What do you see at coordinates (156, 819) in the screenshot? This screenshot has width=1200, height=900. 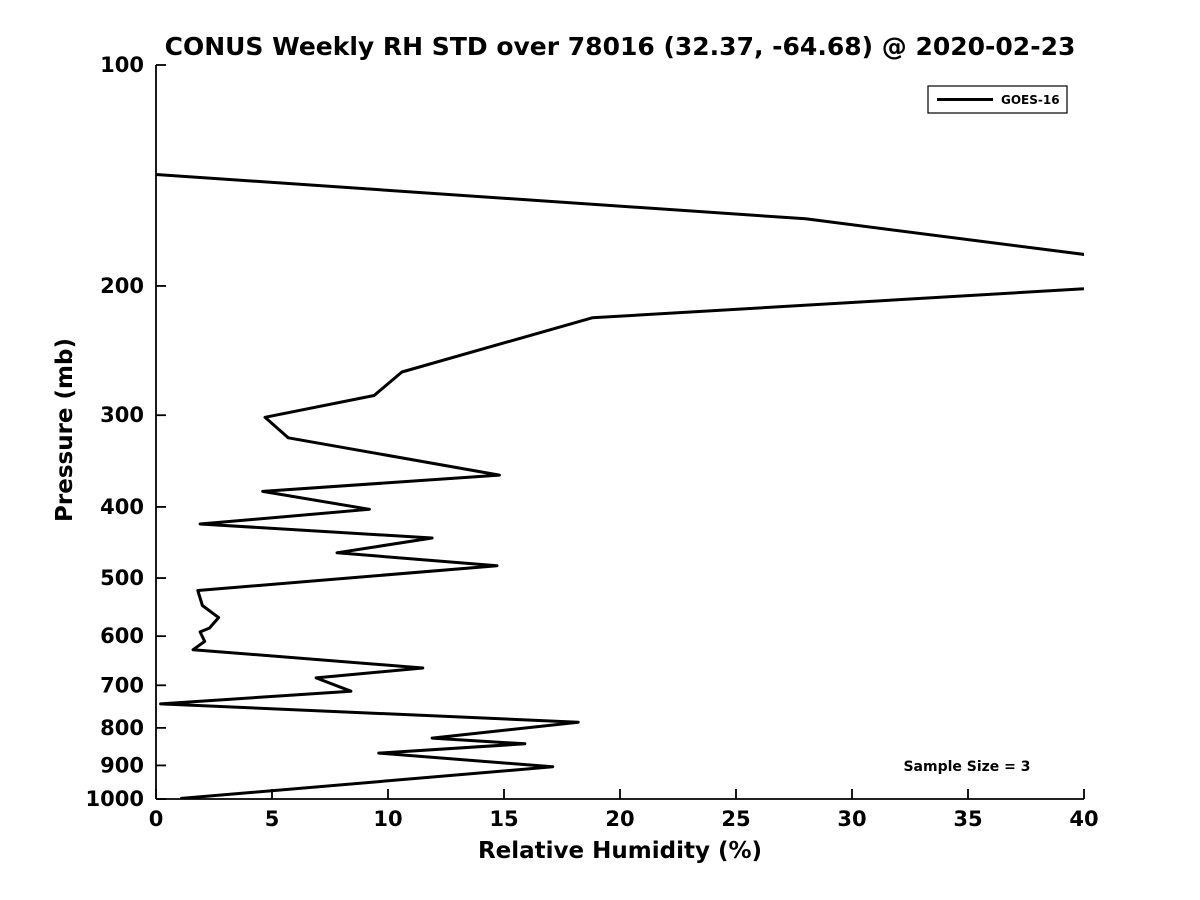 I see `x-tick-label: 0` at bounding box center [156, 819].